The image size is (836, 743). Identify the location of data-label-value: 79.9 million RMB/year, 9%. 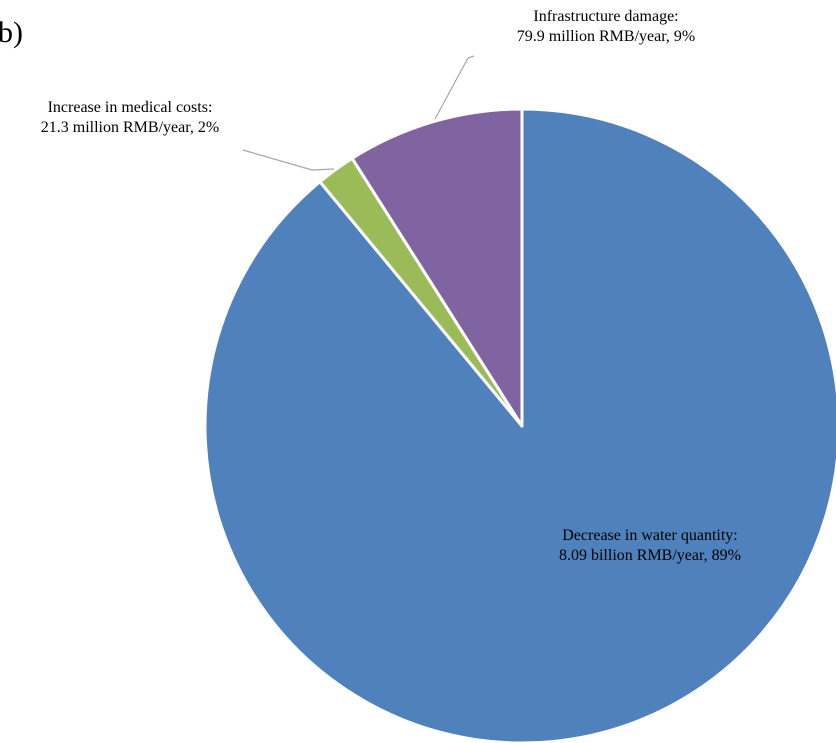
(606, 36).